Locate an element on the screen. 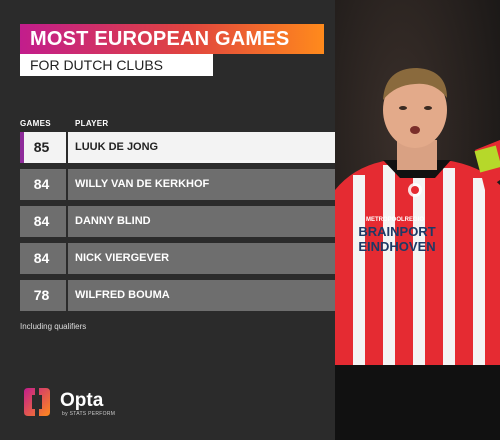 The height and width of the screenshot is (440, 500). sponsor-text-line1: BRAINPORT is located at coordinates (396, 231).